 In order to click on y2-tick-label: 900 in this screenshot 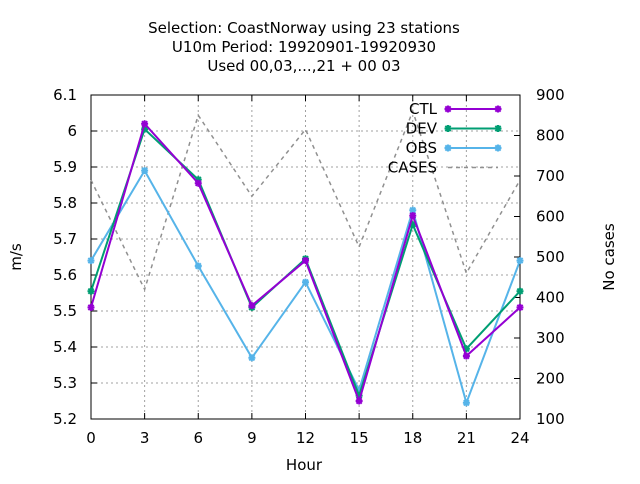, I will do `click(550, 95)`.